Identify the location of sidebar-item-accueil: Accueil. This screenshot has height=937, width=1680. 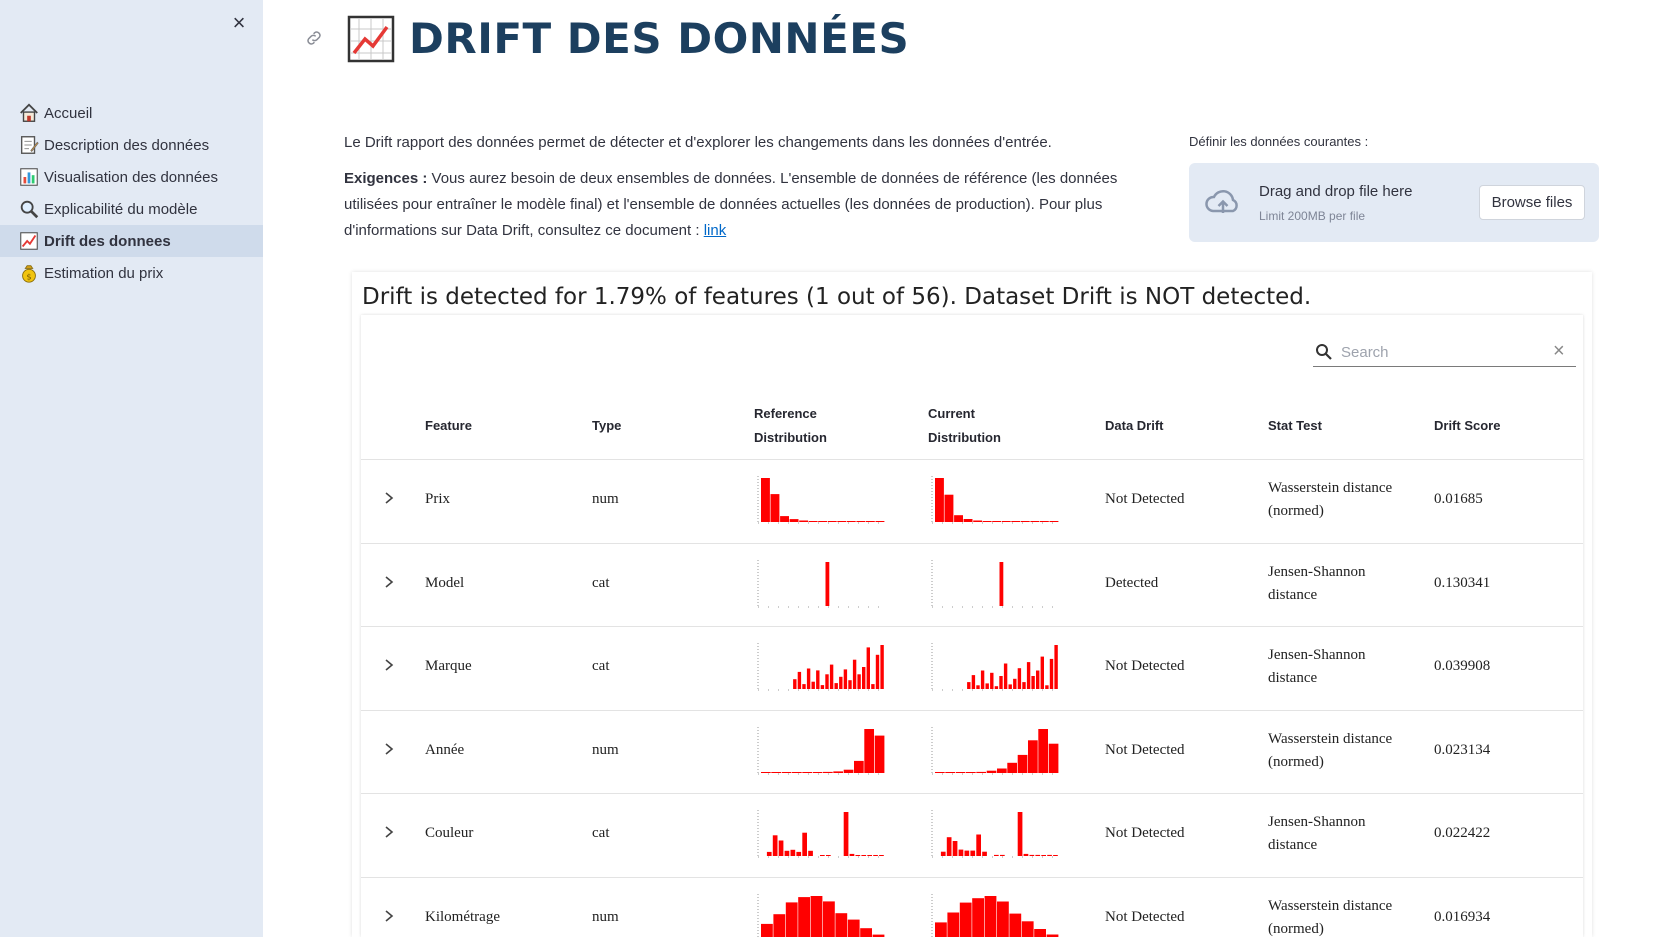
(131, 113).